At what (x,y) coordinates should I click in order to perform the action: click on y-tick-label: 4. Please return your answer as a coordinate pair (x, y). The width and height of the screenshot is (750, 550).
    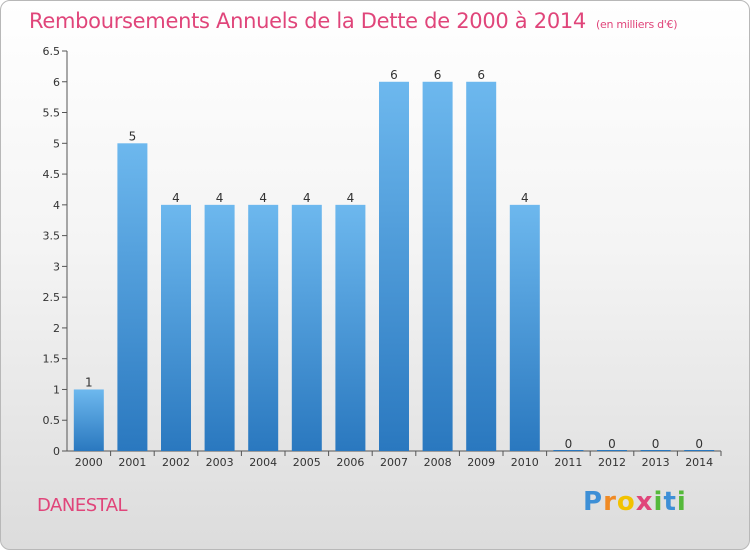
    Looking at the image, I should click on (56, 205).